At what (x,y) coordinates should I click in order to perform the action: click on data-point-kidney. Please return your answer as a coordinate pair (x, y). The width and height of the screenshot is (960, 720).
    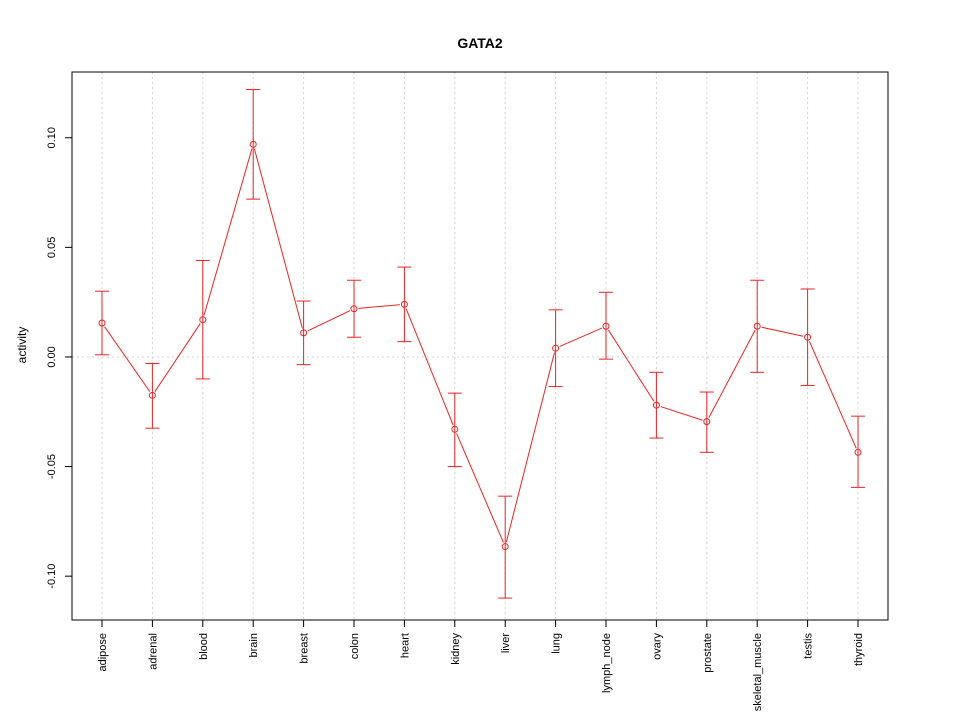
    Looking at the image, I should click on (455, 429).